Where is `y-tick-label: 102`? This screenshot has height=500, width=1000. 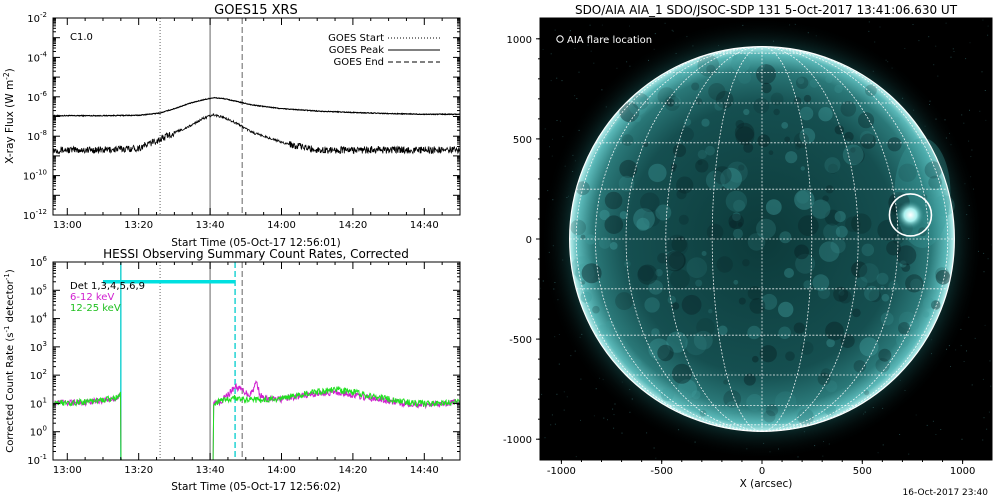 y-tick-label: 102 is located at coordinates (38, 375).